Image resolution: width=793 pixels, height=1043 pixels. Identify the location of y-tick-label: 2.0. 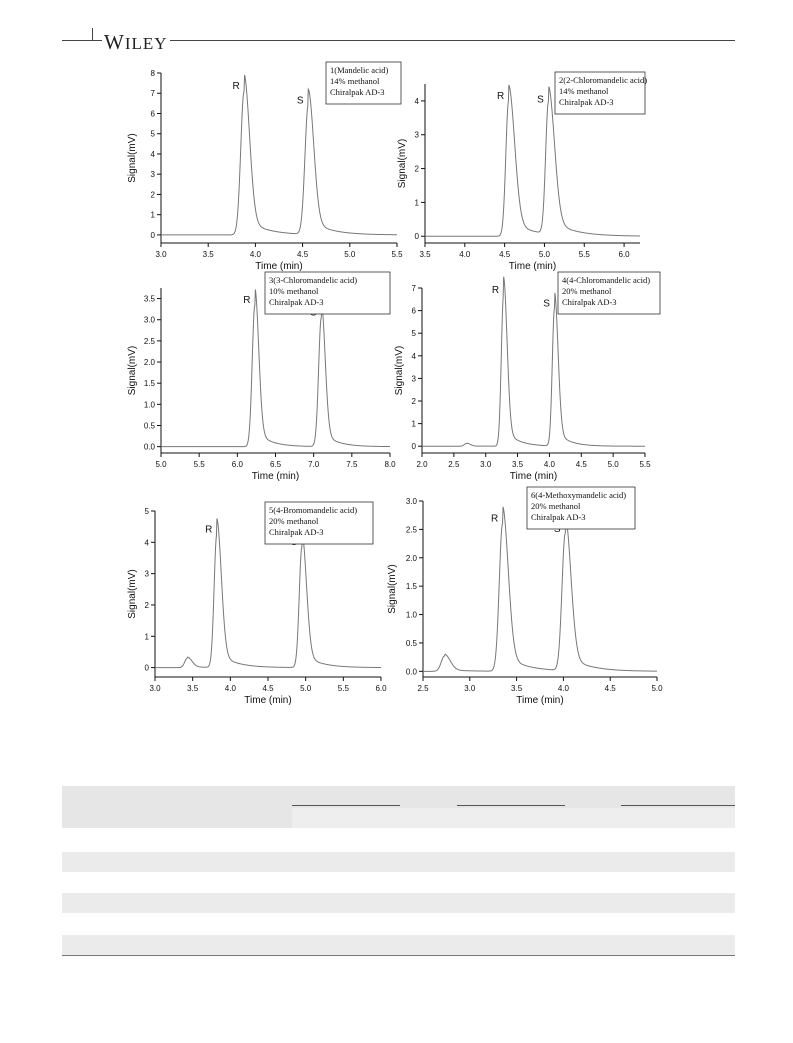
(150, 362).